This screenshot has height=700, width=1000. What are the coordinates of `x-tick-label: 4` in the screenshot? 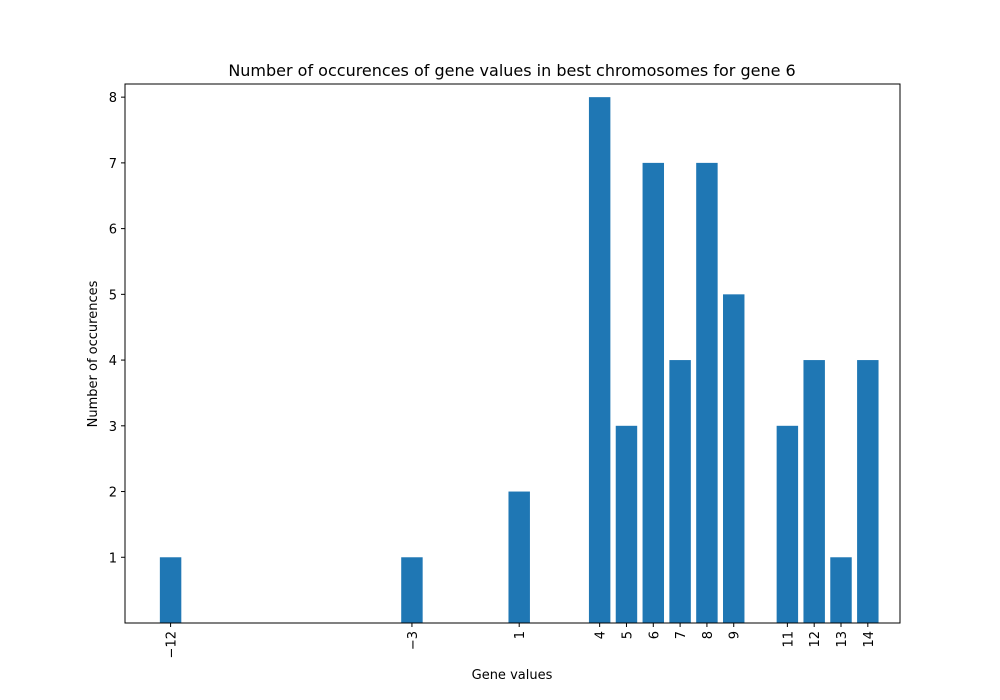 It's located at (601, 635).